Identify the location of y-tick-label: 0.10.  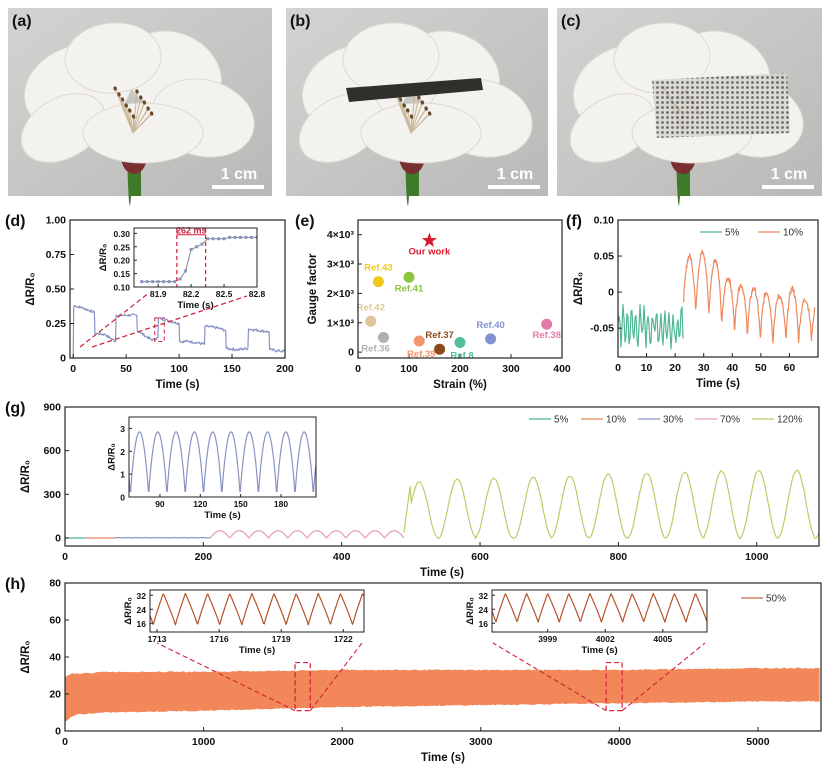
(121, 288).